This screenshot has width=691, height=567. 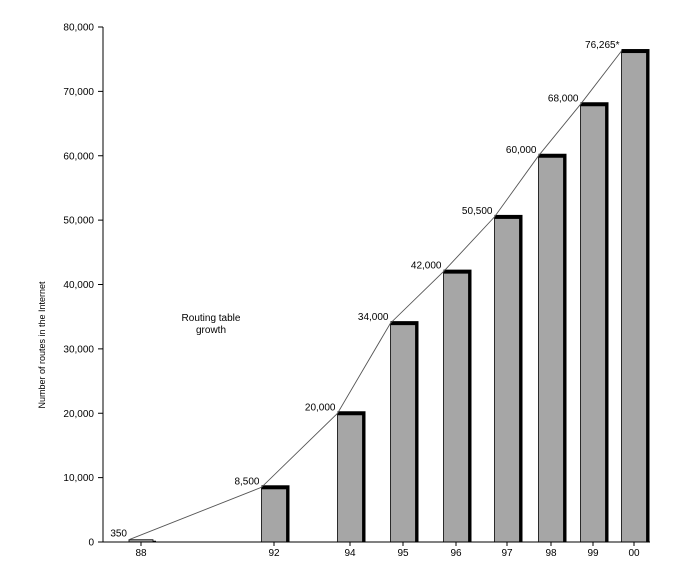 What do you see at coordinates (507, 553) in the screenshot?
I see `x-tick-label: 97` at bounding box center [507, 553].